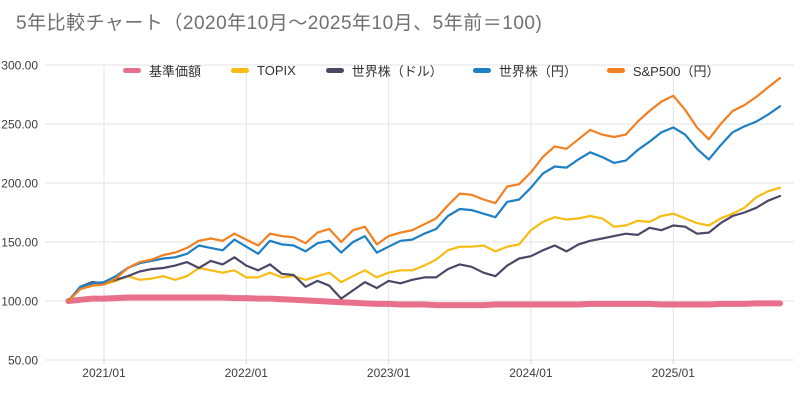 Image resolution: width=800 pixels, height=405 pixels. What do you see at coordinates (19, 66) in the screenshot?
I see `y-axis-tick-label: 300.00` at bounding box center [19, 66].